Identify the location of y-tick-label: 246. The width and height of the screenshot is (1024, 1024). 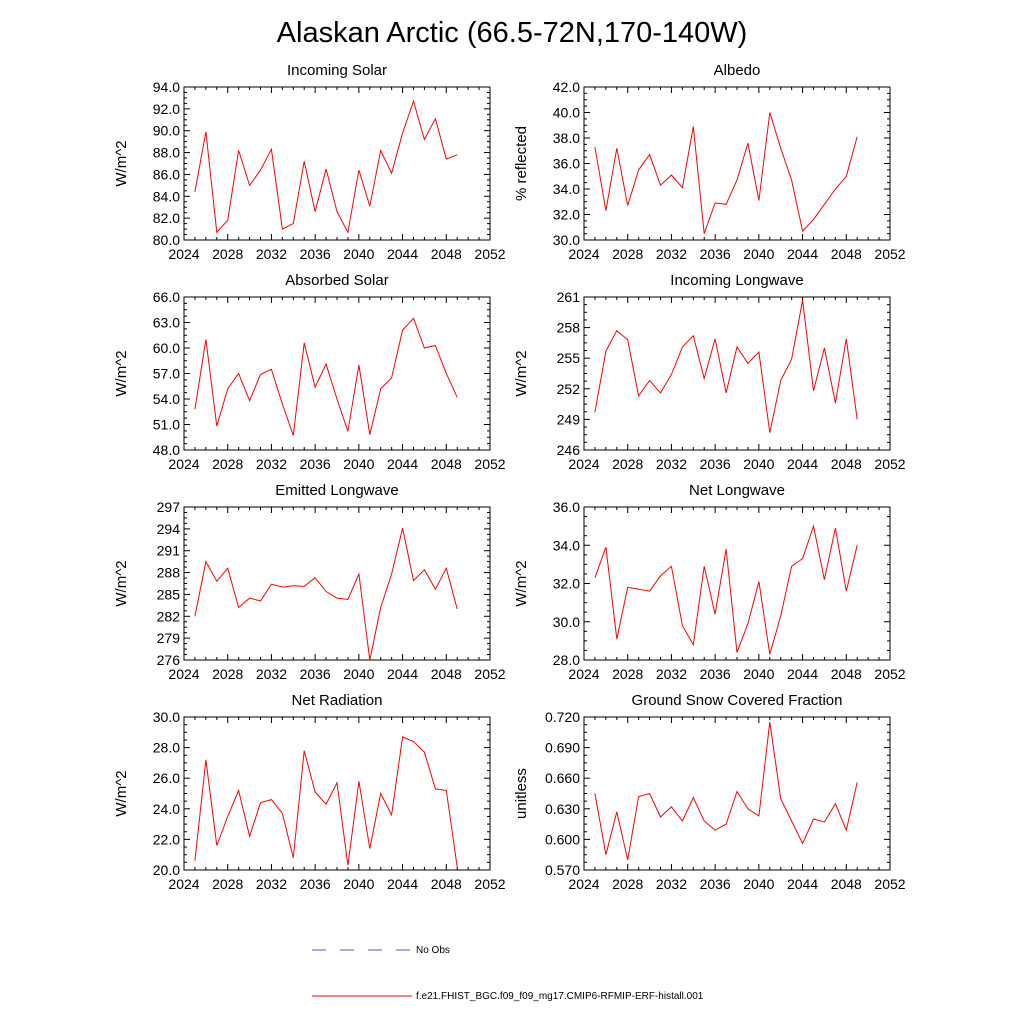
(569, 450).